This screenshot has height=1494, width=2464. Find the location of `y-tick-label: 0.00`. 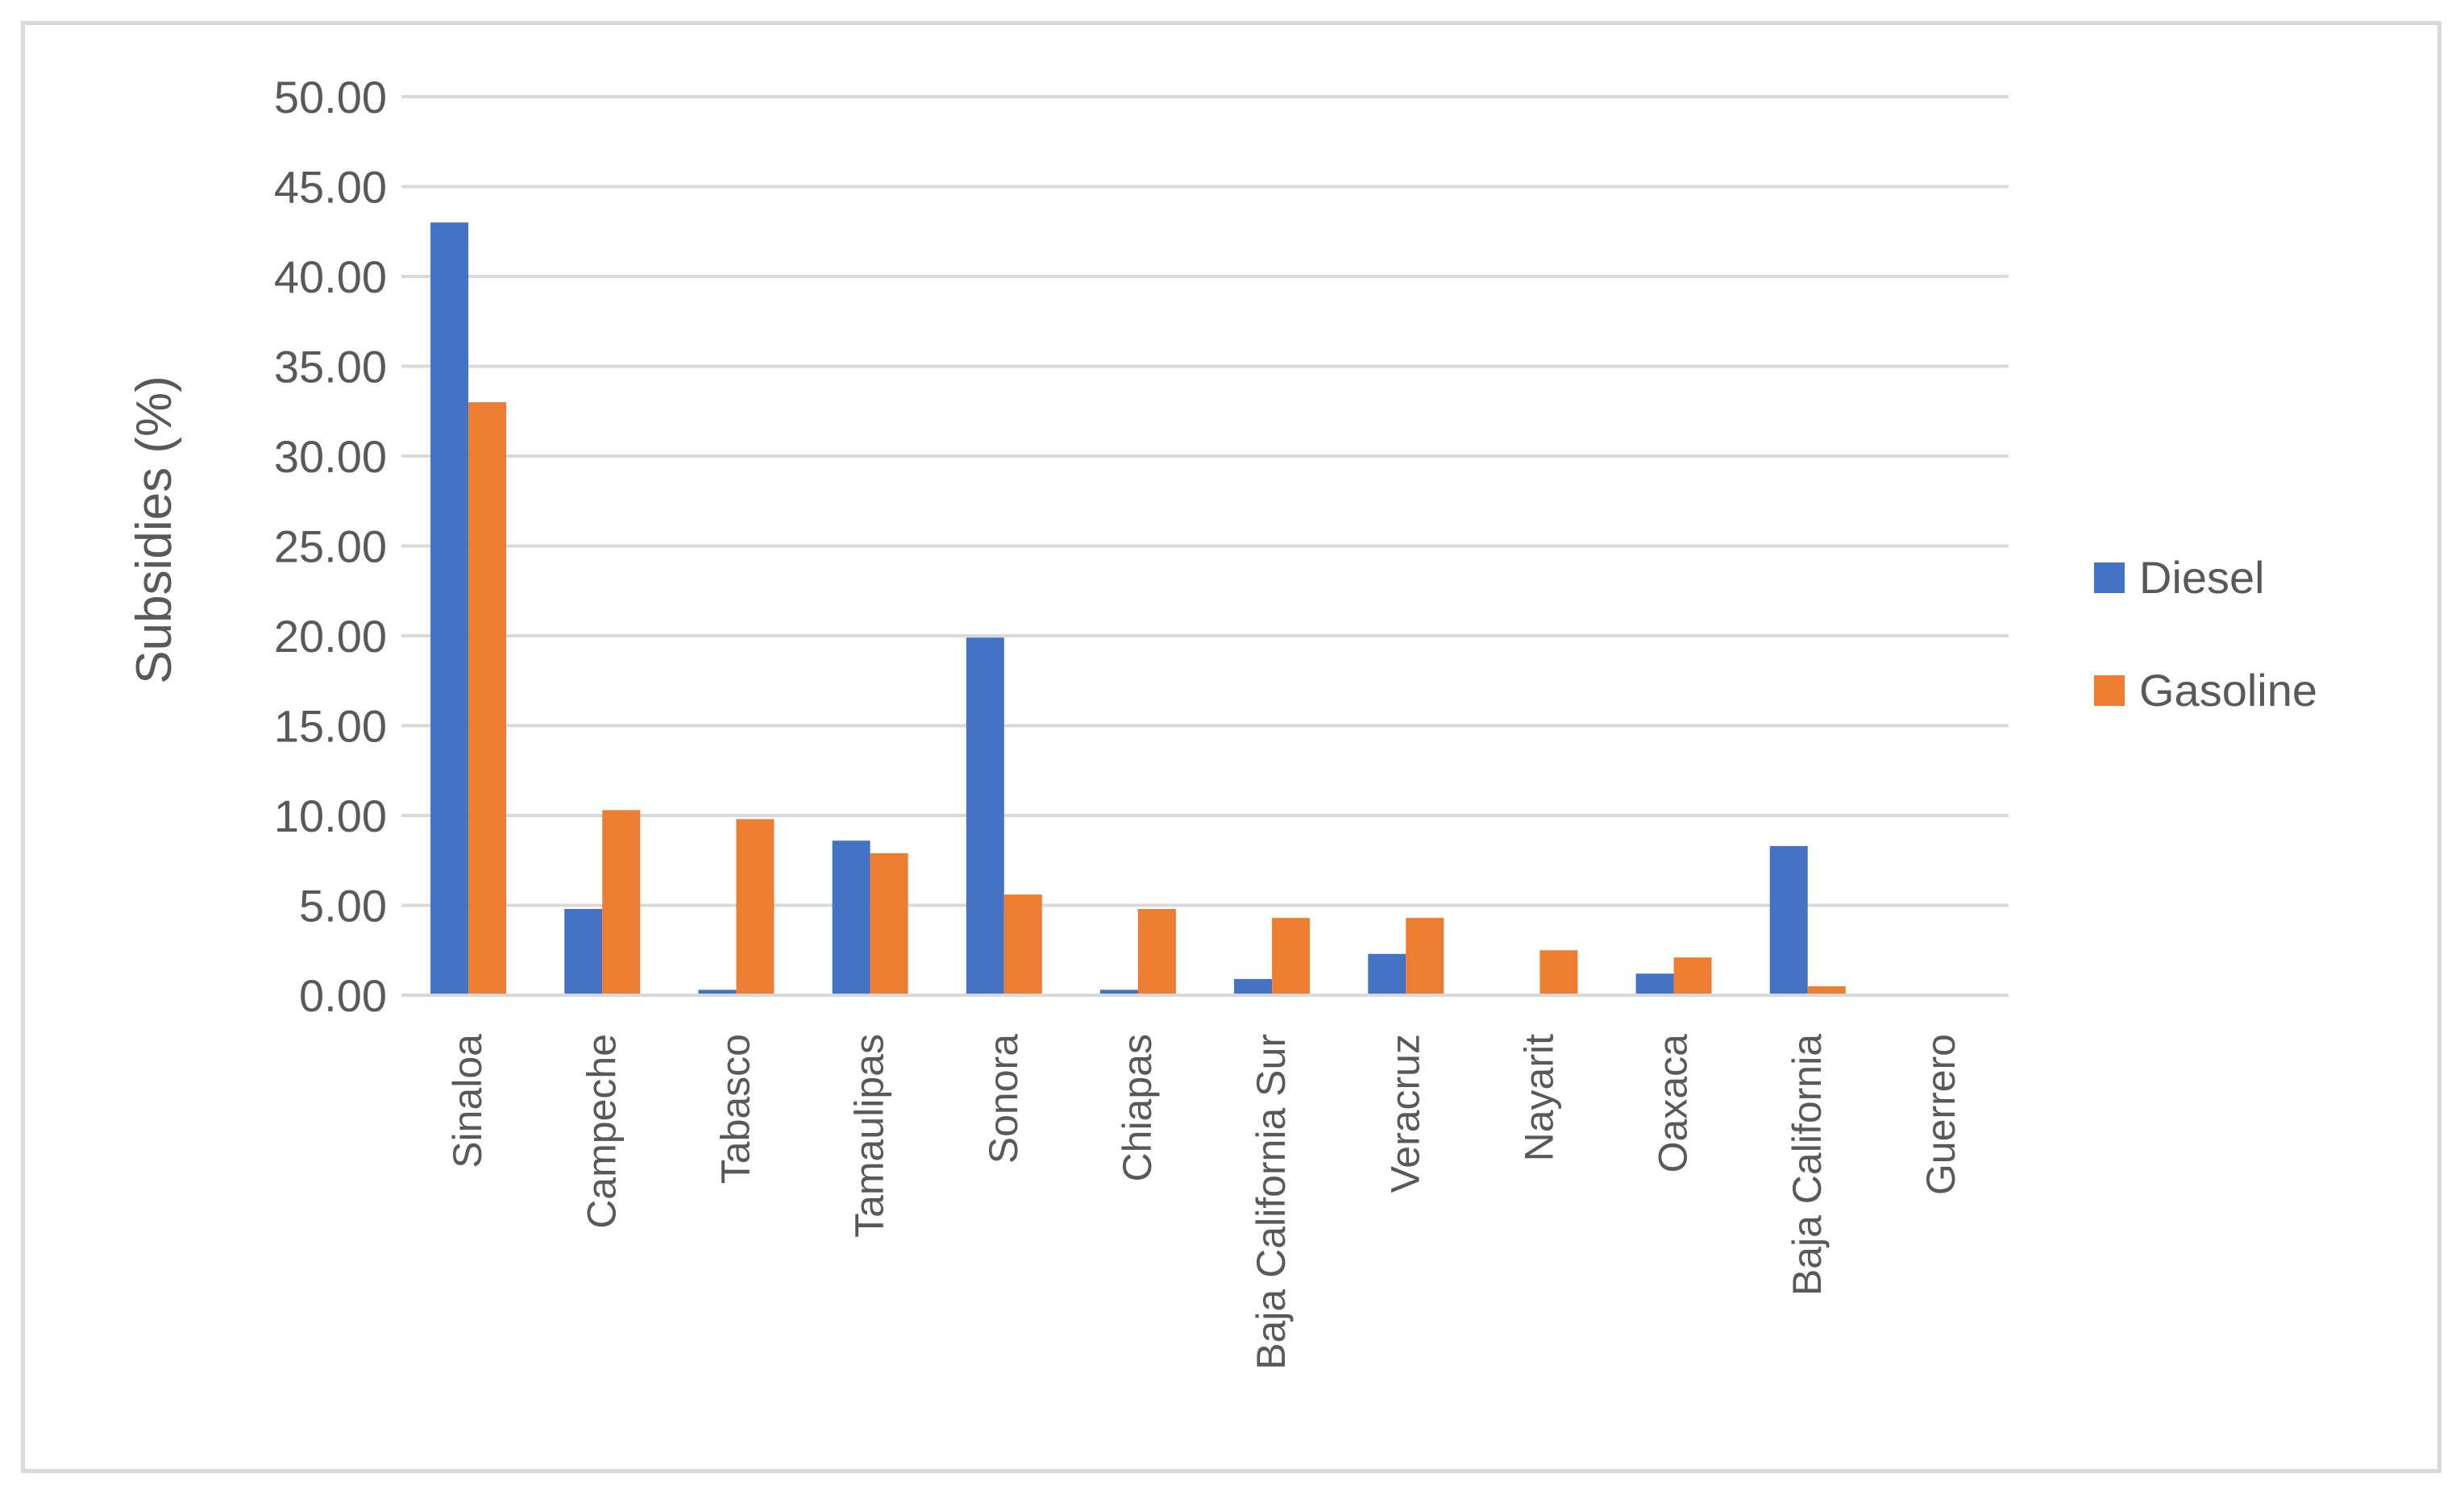

y-tick-label: 0.00 is located at coordinates (343, 996).